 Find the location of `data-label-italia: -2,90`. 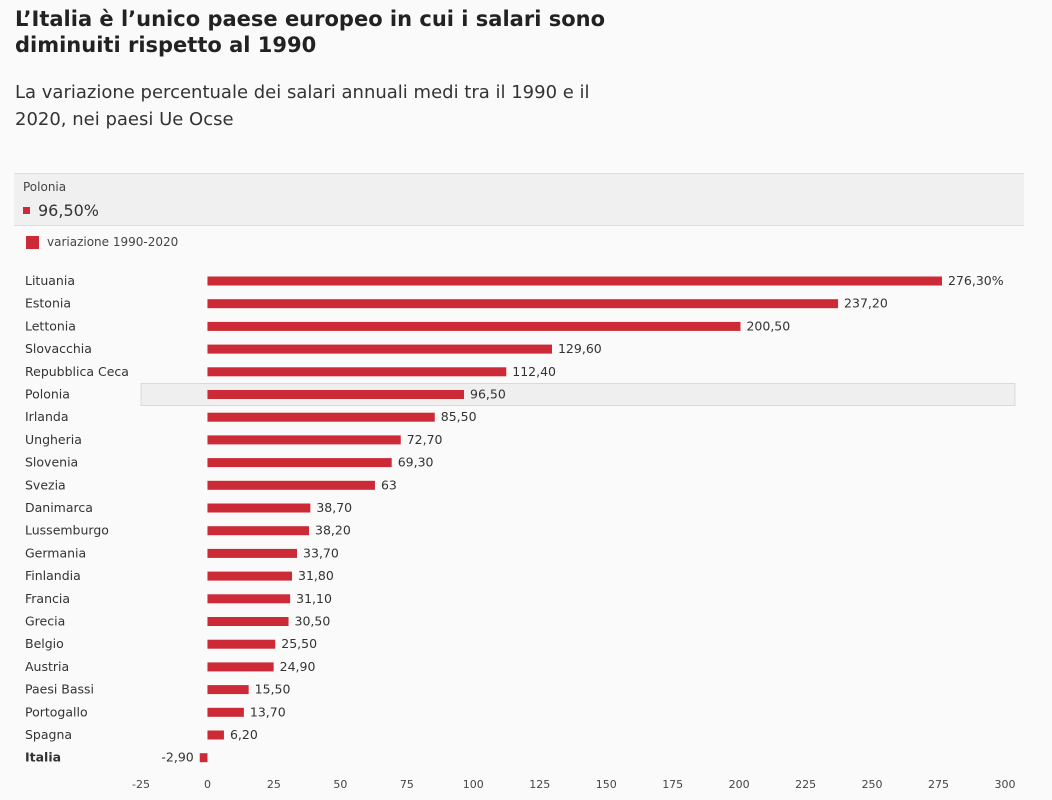

data-label-italia: -2,90 is located at coordinates (177, 757).